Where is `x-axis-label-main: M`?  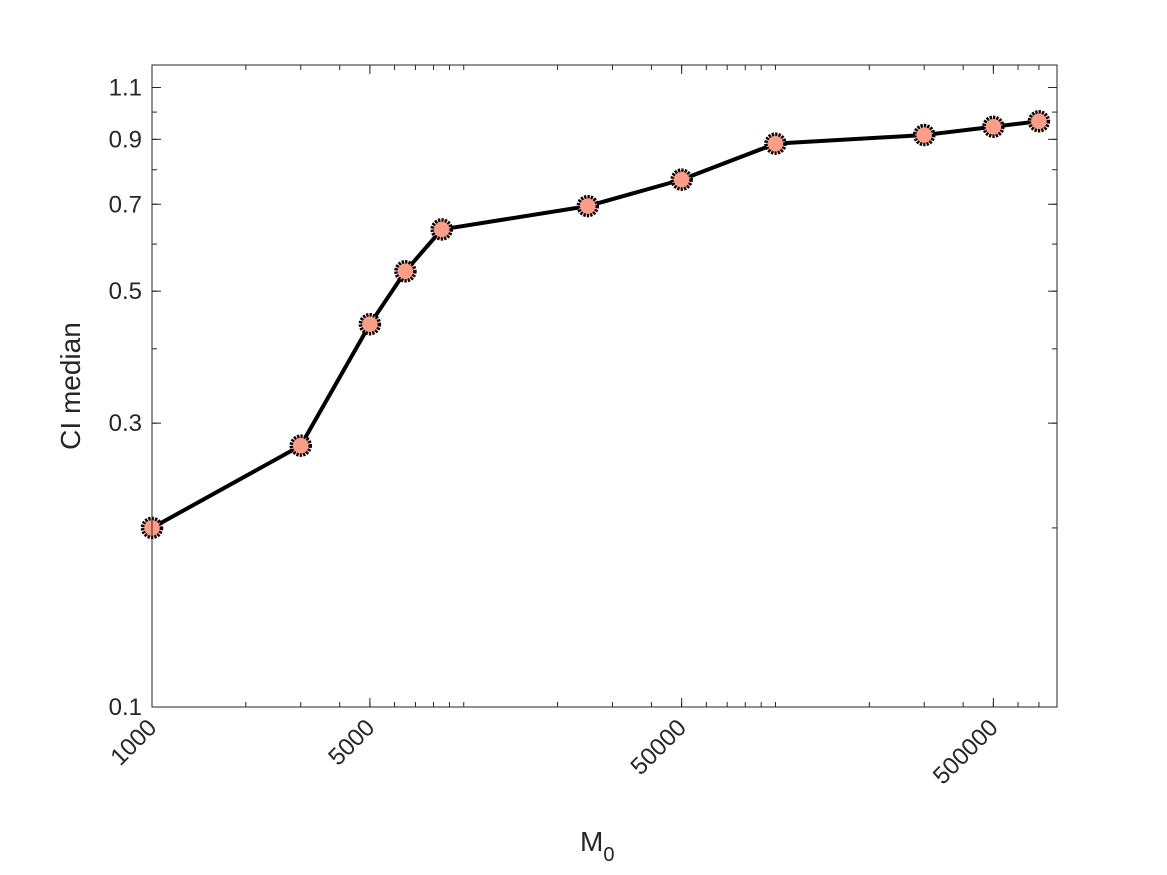
x-axis-label-main: M is located at coordinates (591, 841).